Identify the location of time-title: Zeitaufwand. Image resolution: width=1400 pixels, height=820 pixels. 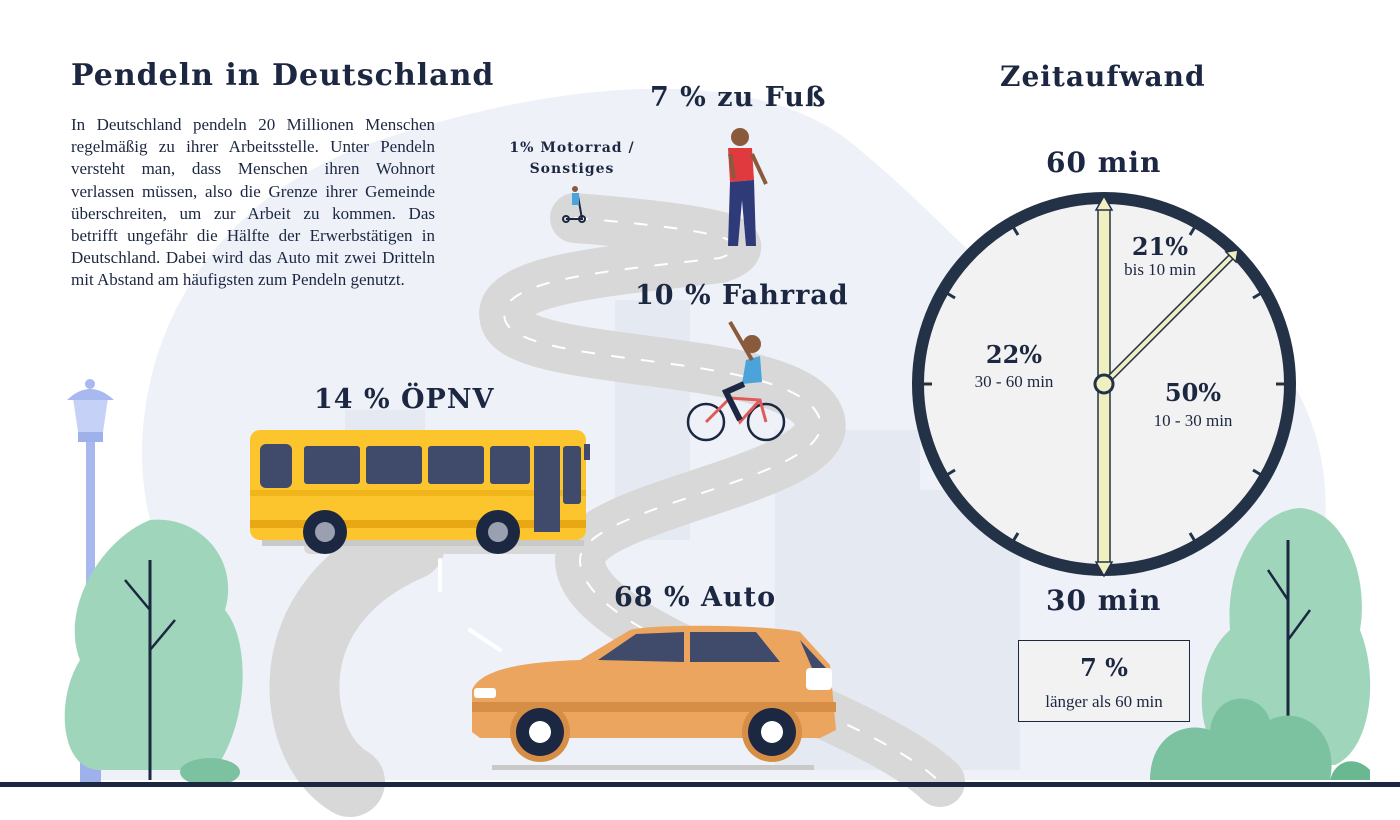
(1103, 76).